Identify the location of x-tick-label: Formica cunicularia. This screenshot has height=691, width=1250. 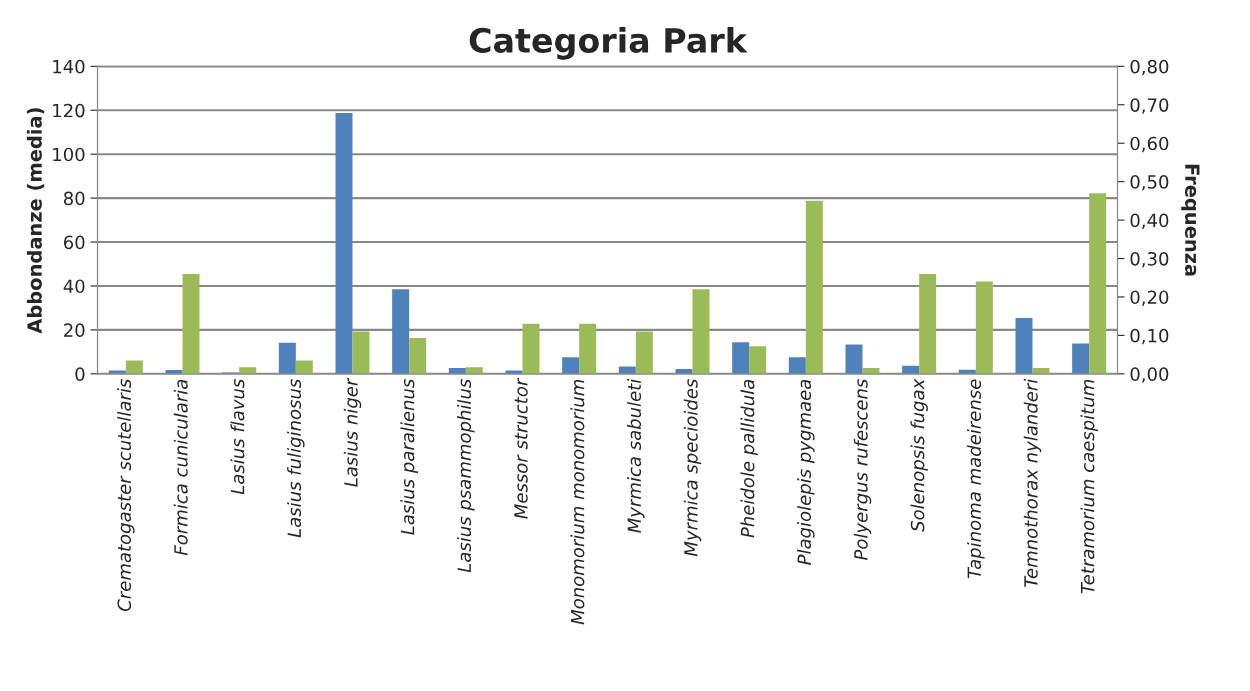
(180, 467).